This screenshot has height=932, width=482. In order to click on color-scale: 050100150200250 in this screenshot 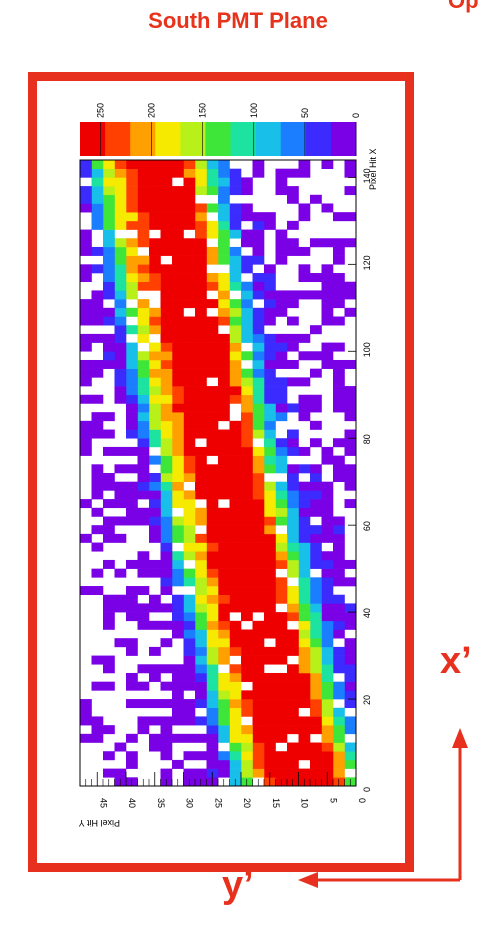, I will do `click(220, 129)`.